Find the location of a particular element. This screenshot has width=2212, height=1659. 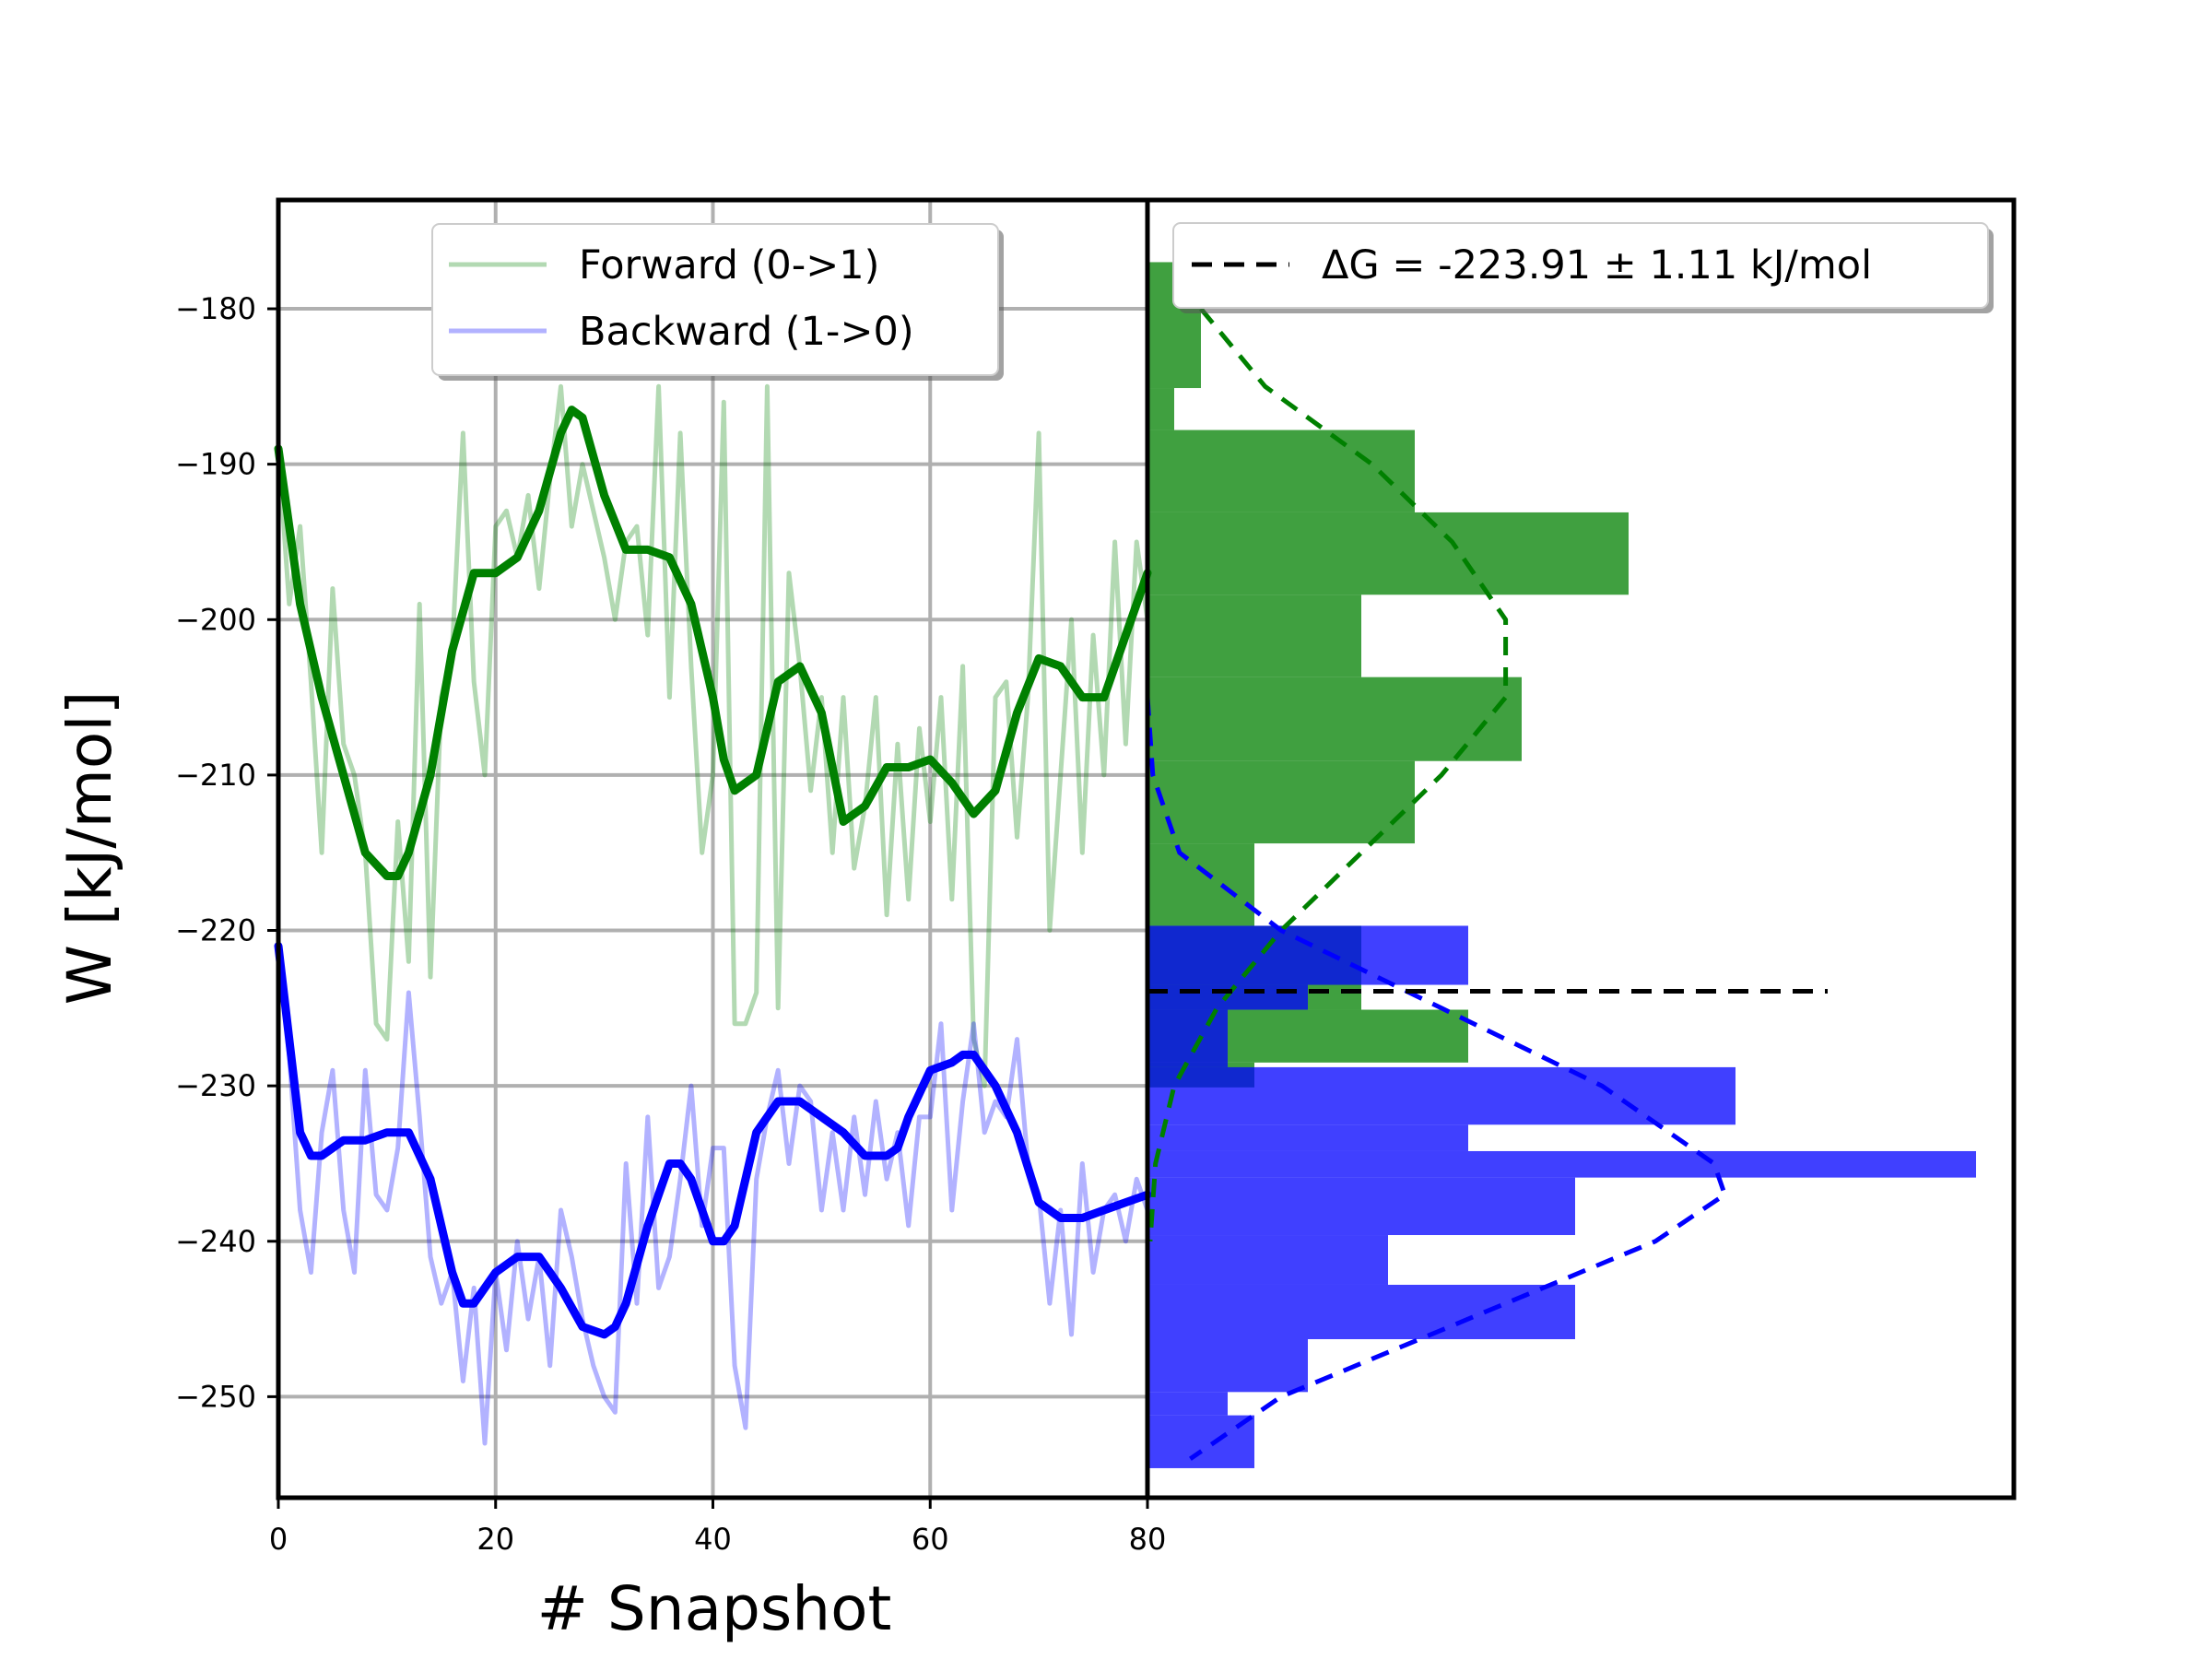

x-tick-label: 40 is located at coordinates (713, 1539).